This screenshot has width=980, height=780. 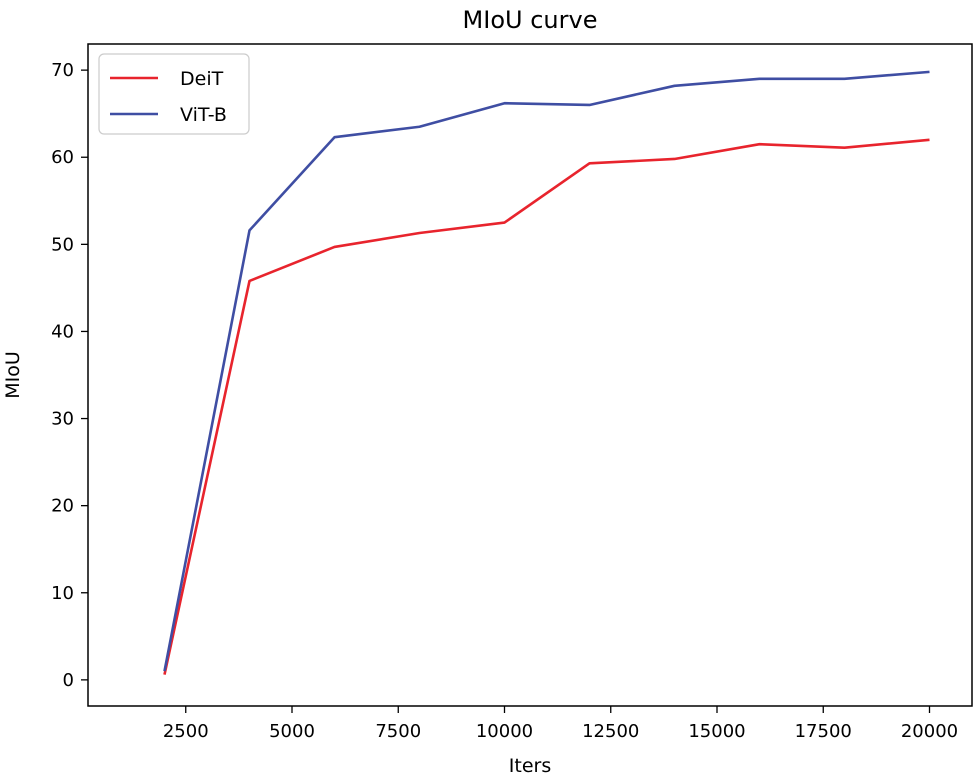 What do you see at coordinates (530, 766) in the screenshot?
I see `x-axis-label: Iters` at bounding box center [530, 766].